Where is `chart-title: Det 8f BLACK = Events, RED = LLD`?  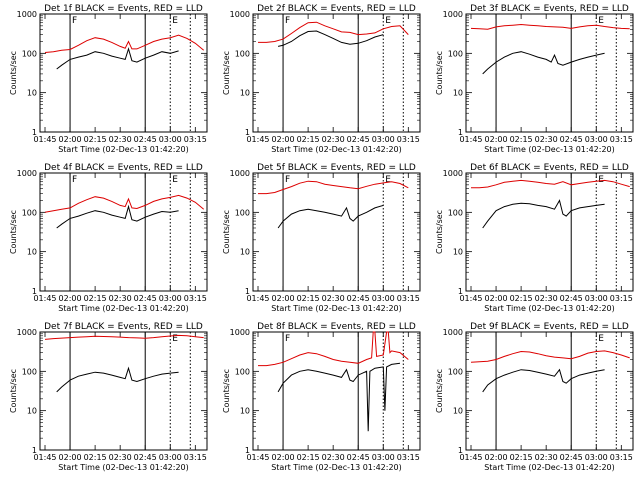
chart-title: Det 8f BLACK = Events, RED = LLD is located at coordinates (336, 327).